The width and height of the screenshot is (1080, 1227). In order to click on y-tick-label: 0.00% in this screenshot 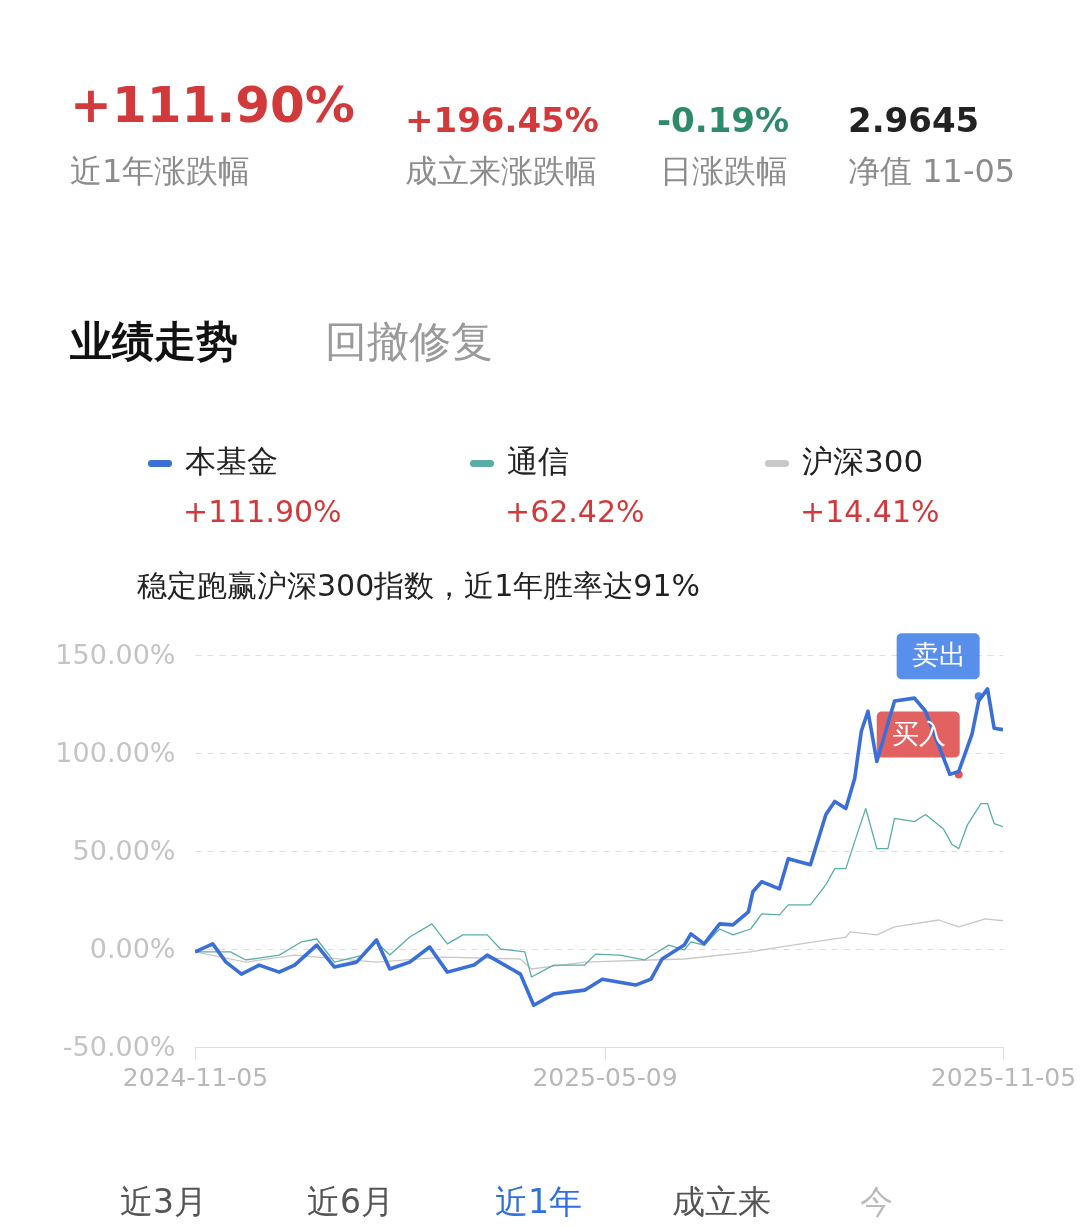, I will do `click(132, 948)`.